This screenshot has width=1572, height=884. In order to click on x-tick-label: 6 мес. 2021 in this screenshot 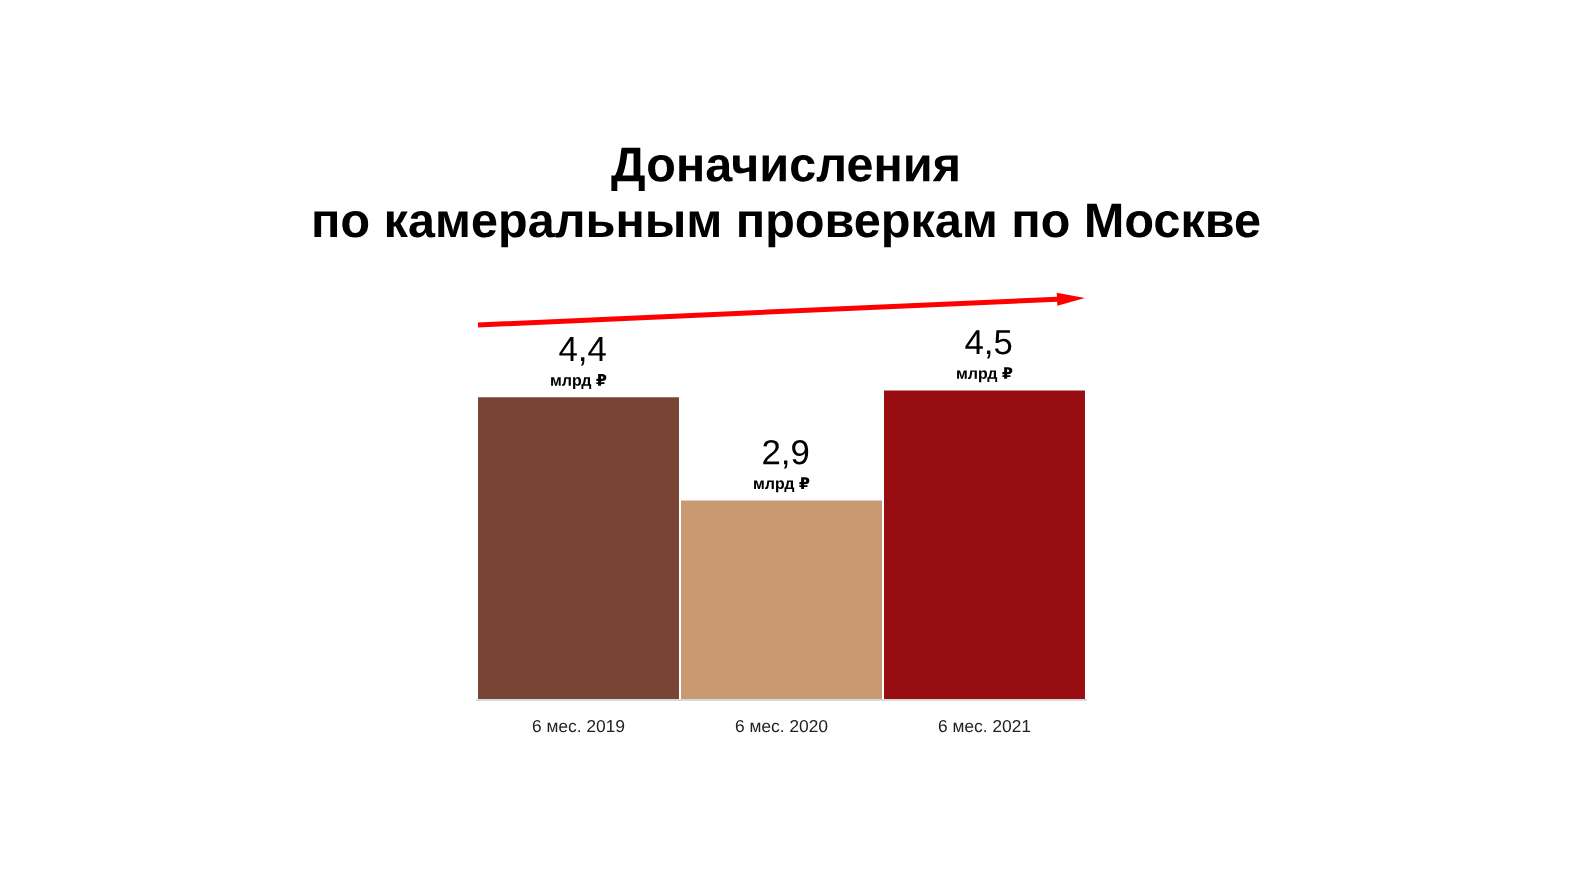, I will do `click(984, 726)`.